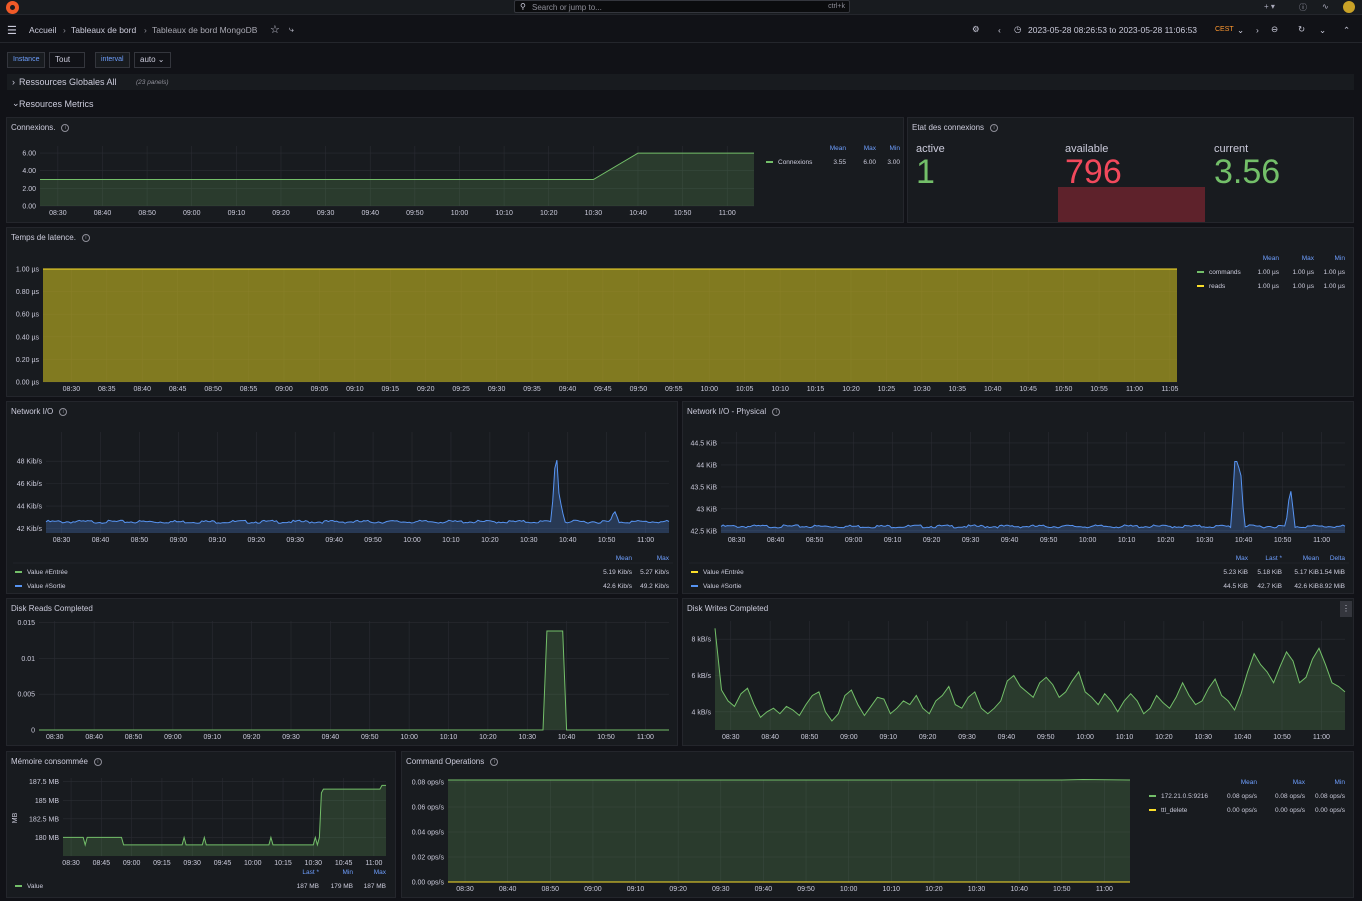  Describe the element at coordinates (682, 6) in the screenshot. I see `search-input: ⚲ Search or jump to... ctrl+k` at that location.